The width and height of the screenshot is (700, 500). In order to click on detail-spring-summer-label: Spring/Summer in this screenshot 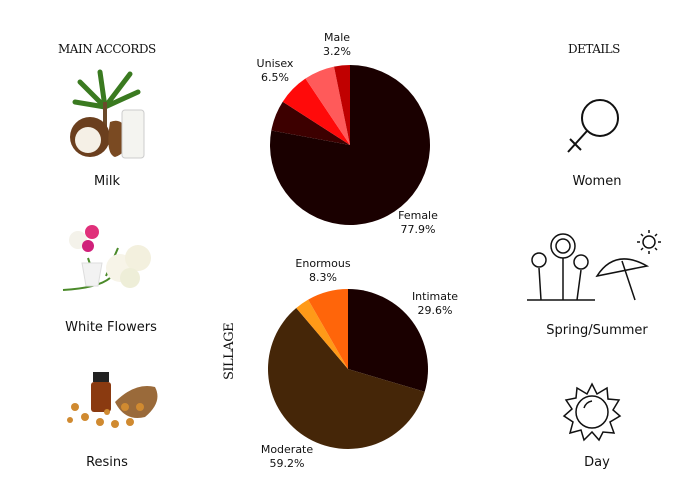, I will do `click(597, 330)`.